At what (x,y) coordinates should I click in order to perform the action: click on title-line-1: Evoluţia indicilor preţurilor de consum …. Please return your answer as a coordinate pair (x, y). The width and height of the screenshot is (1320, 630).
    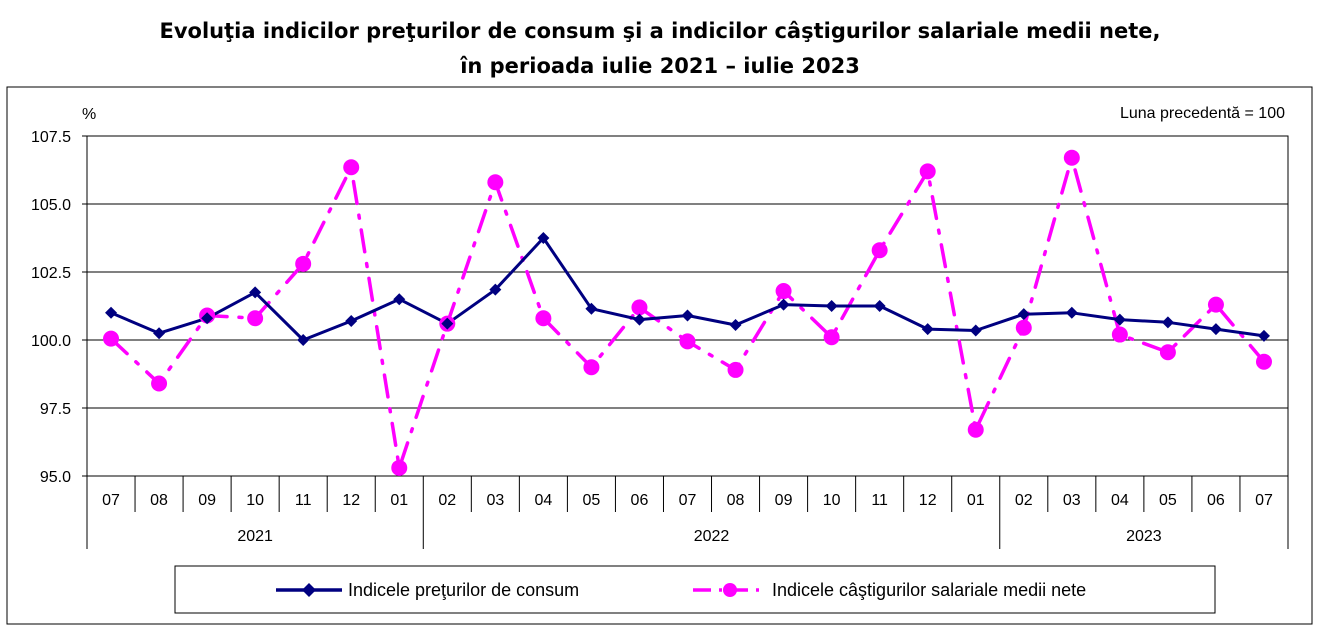
    Looking at the image, I should click on (660, 31).